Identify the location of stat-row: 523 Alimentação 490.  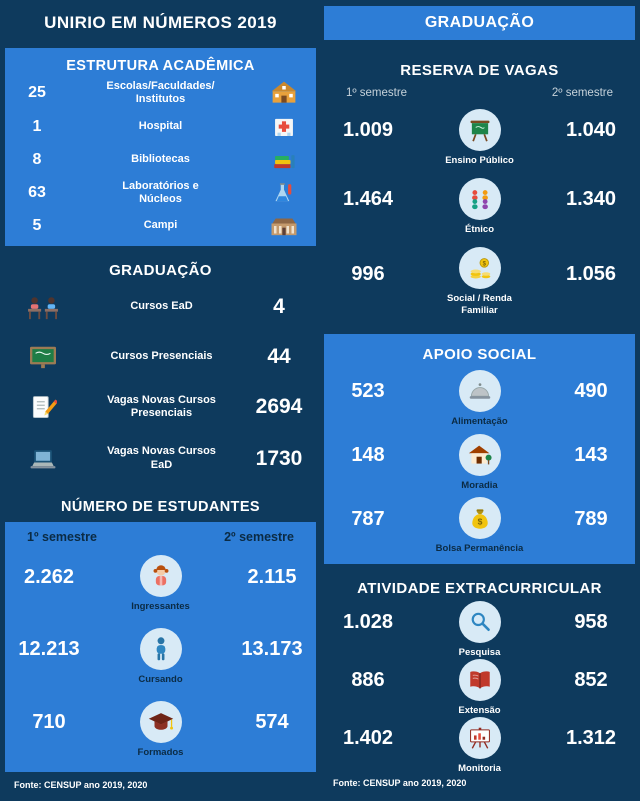
(479, 398).